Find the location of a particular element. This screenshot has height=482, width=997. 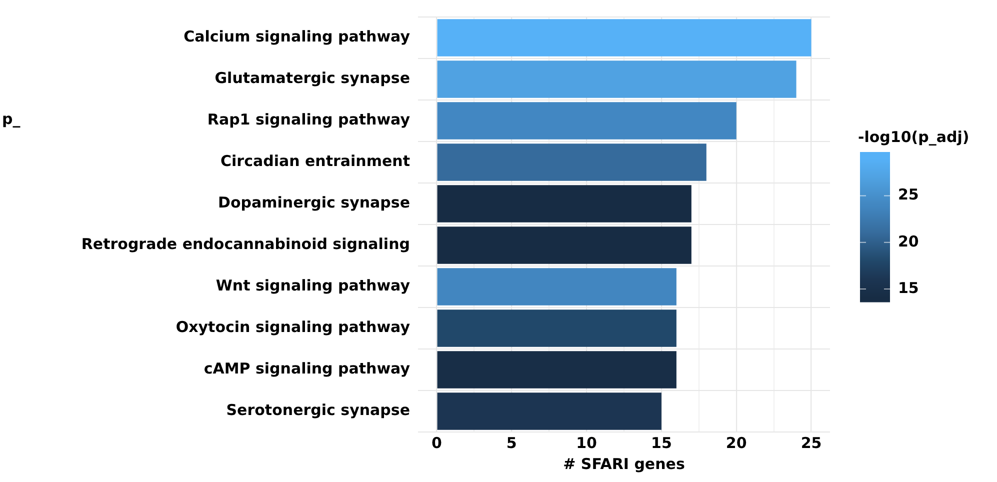

x-tick-label: 25 is located at coordinates (811, 443).